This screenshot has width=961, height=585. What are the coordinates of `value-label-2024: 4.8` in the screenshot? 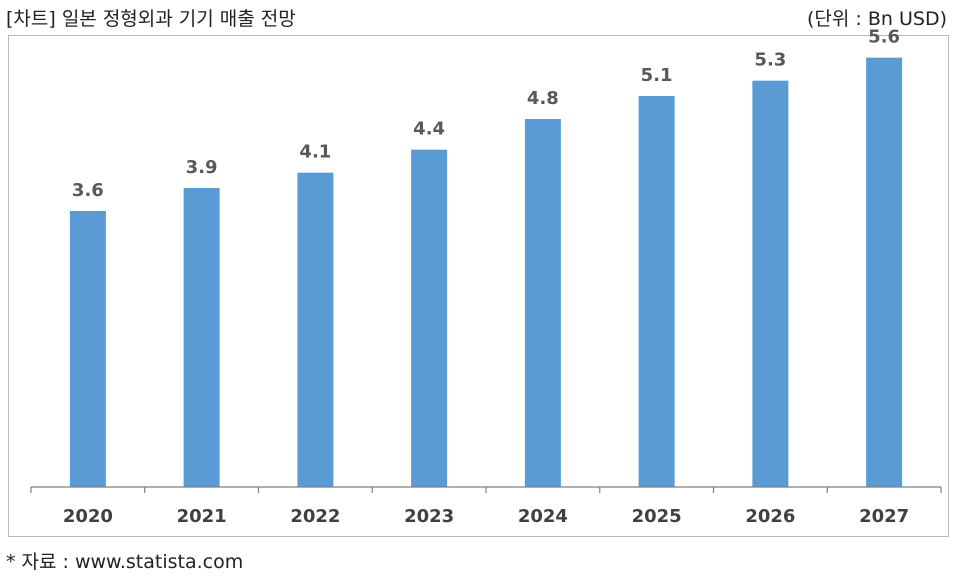 It's located at (543, 98).